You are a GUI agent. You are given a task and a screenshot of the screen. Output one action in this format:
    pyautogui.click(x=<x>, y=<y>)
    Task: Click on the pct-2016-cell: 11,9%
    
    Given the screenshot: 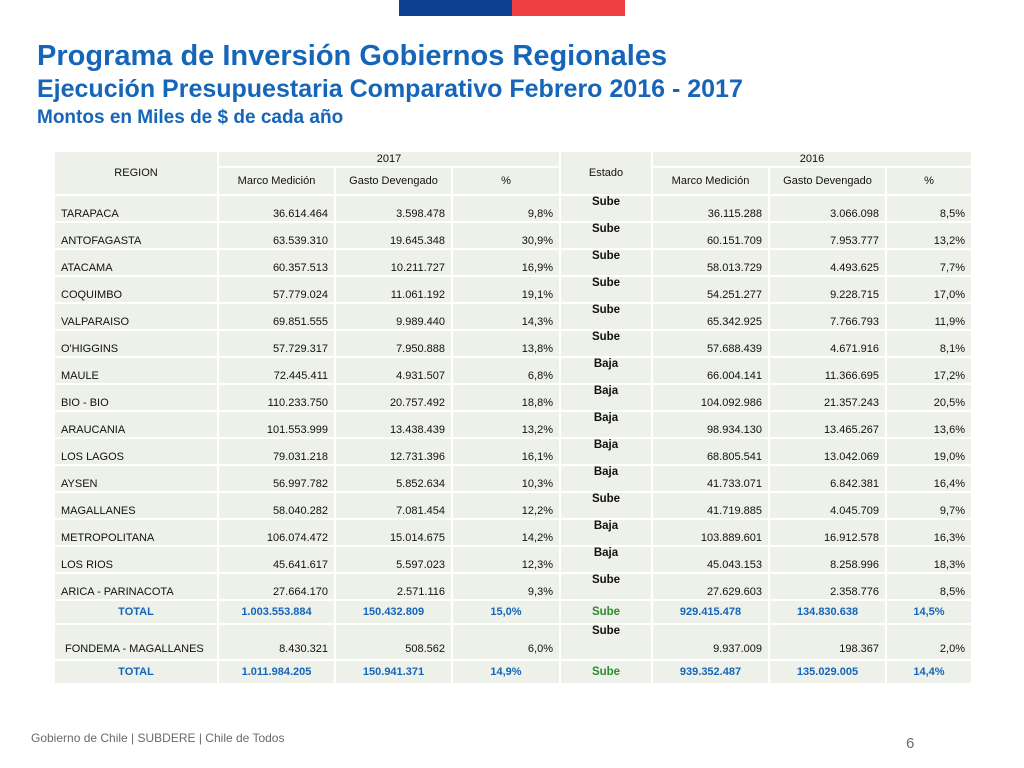 What is the action you would take?
    pyautogui.click(x=929, y=316)
    